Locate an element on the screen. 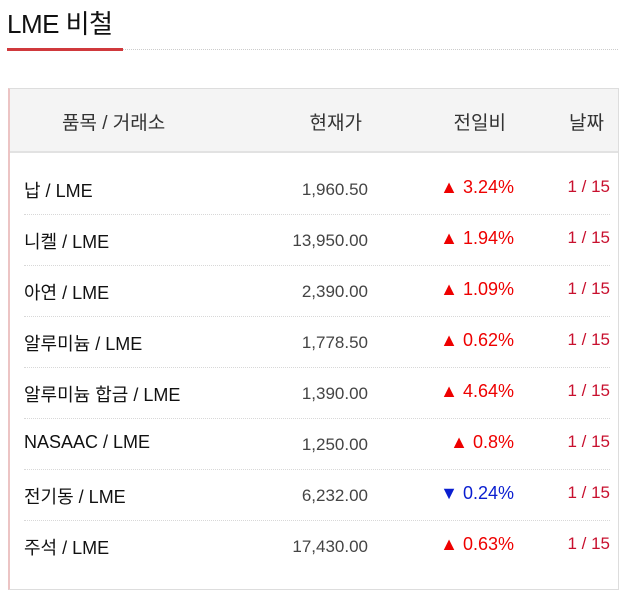 This screenshot has width=625, height=598. change-value: ▲ 0.62% is located at coordinates (477, 340).